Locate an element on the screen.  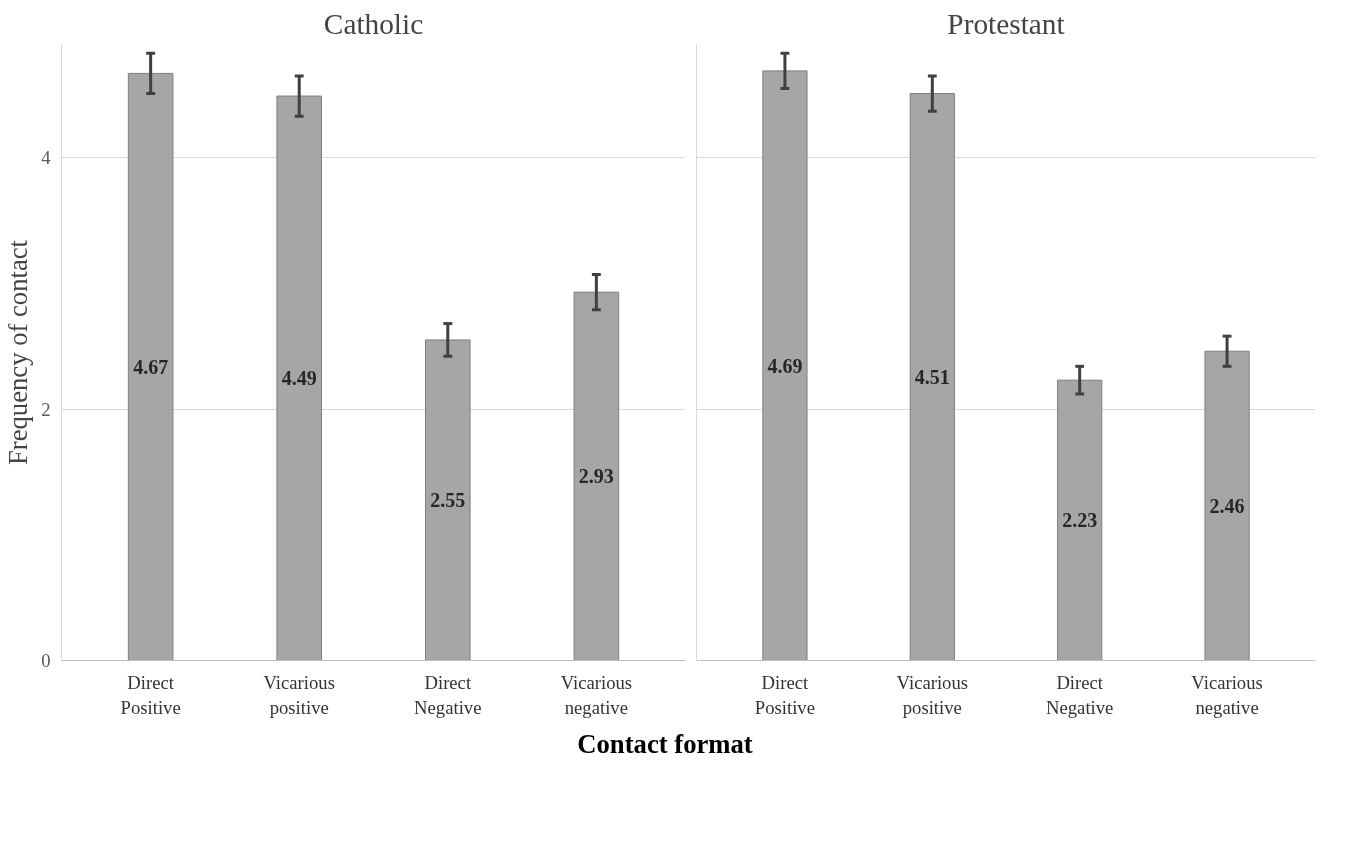
x-axis-title: Contact format is located at coordinates (665, 744).